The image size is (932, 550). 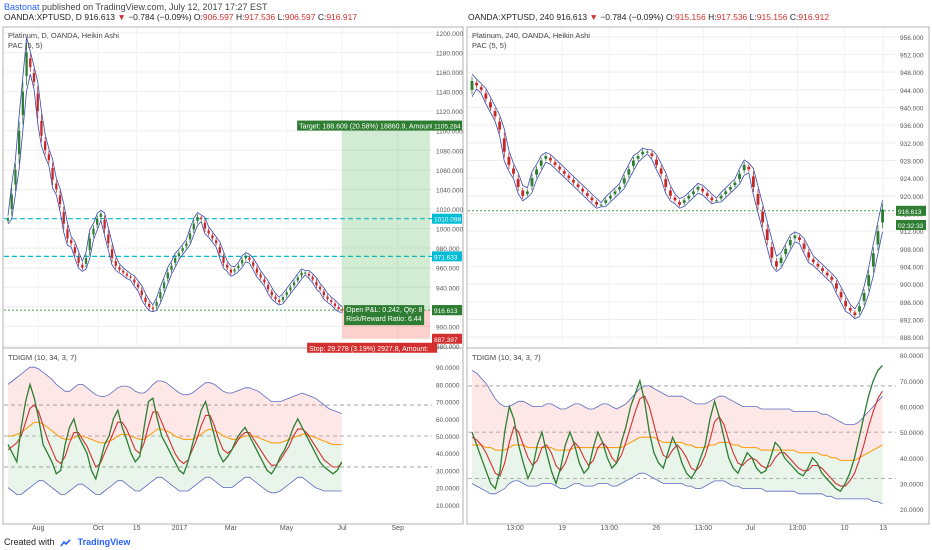 I want to click on left-low: 906.597, so click(x=300, y=17).